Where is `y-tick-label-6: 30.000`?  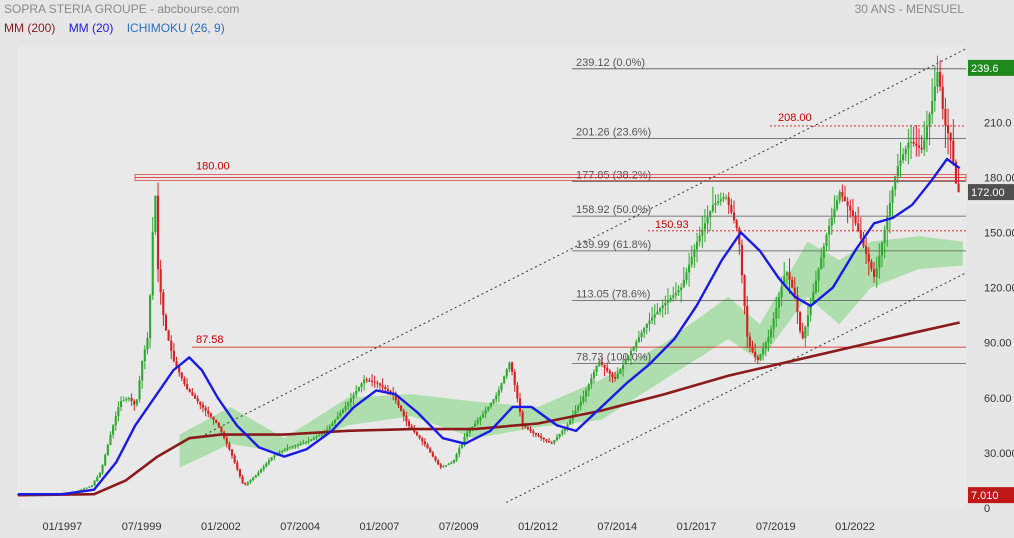 y-tick-label-6: 30.000 is located at coordinates (999, 454).